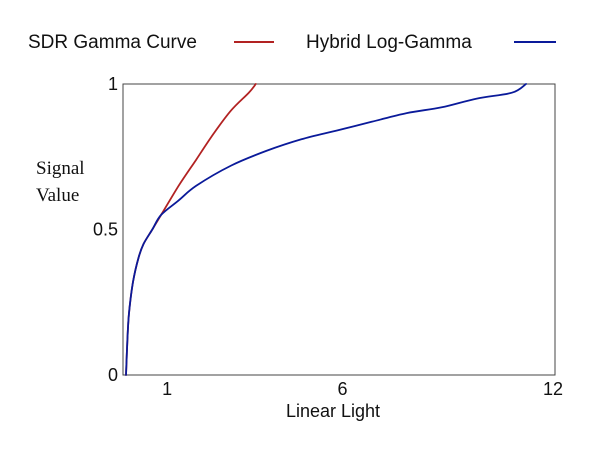 This screenshot has width=600, height=450. What do you see at coordinates (191, 229) in the screenshot?
I see `series-line-sdr` at bounding box center [191, 229].